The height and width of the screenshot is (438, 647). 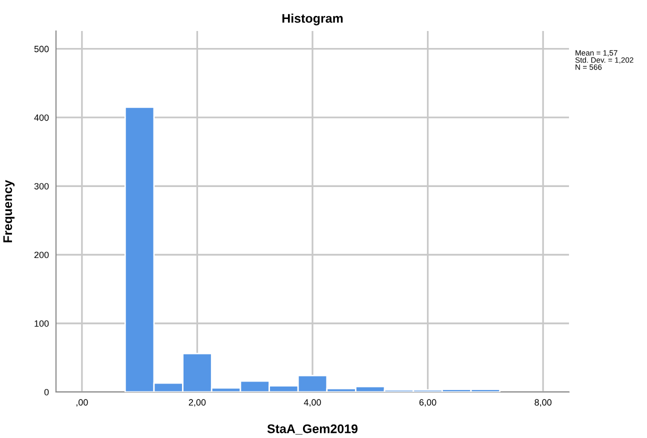 I want to click on y-tick-label: 0, so click(x=46, y=392).